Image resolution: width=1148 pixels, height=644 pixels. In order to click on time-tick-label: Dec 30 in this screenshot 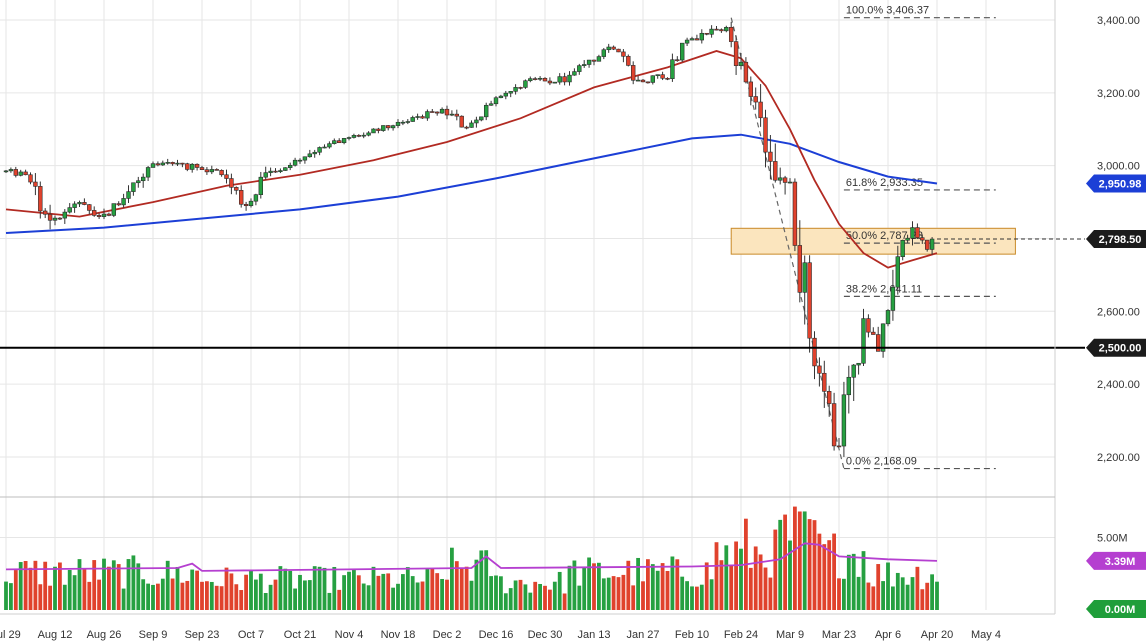, I will do `click(545, 635)`.